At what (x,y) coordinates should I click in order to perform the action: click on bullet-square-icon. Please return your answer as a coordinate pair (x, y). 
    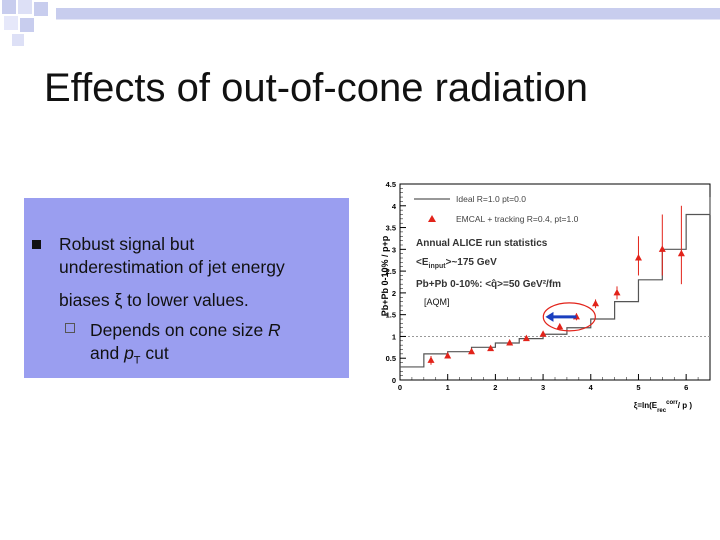
    Looking at the image, I should click on (36, 244).